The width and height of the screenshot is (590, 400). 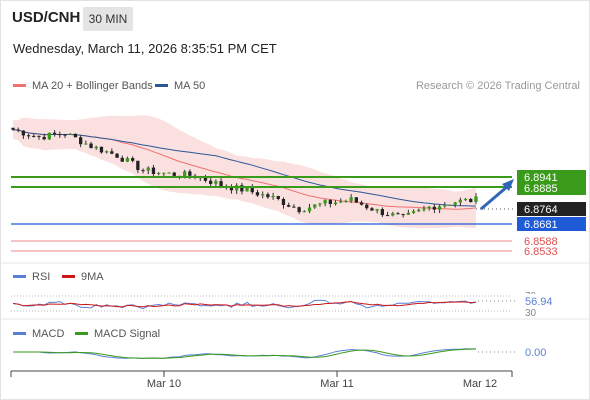 What do you see at coordinates (19, 276) in the screenshot?
I see `rsi-swatch` at bounding box center [19, 276].